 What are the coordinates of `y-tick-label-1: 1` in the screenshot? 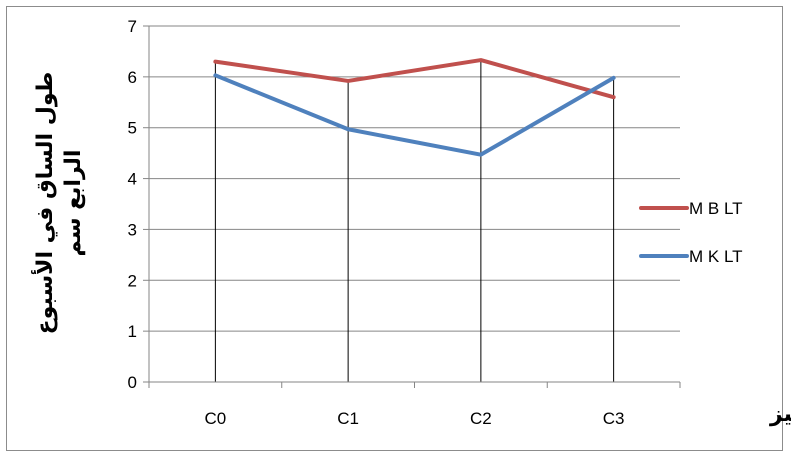 It's located at (132, 331).